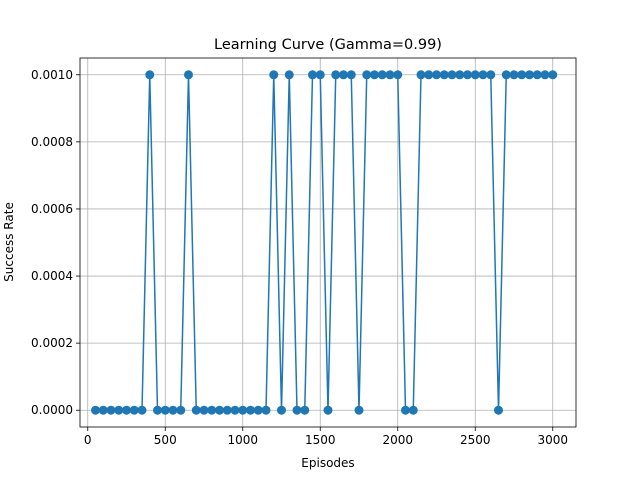  What do you see at coordinates (320, 440) in the screenshot?
I see `x-tick-label: 1500` at bounding box center [320, 440].